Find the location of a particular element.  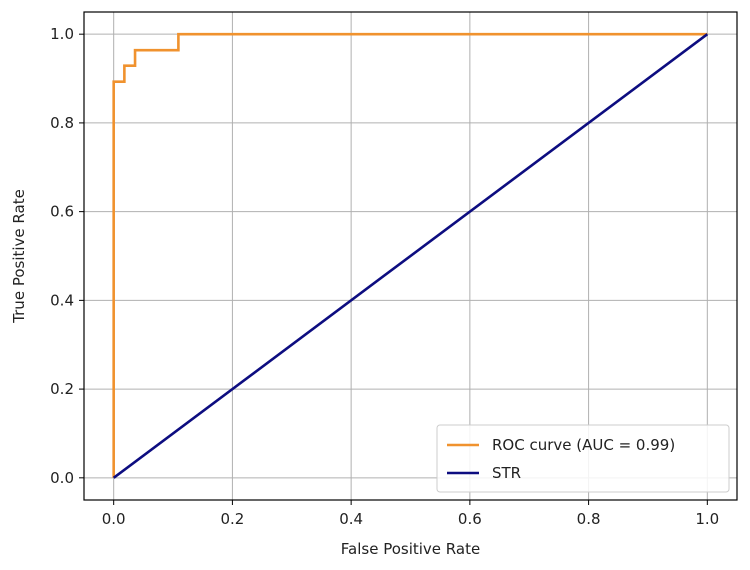

y-tick-label: 0.6 is located at coordinates (62, 212).